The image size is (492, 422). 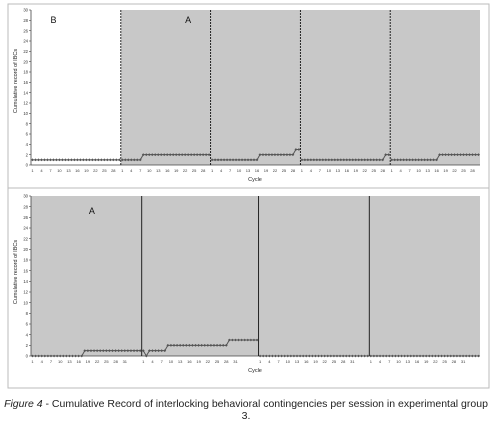 What do you see at coordinates (25, 41) in the screenshot?
I see `y-tick-label: 24` at bounding box center [25, 41].